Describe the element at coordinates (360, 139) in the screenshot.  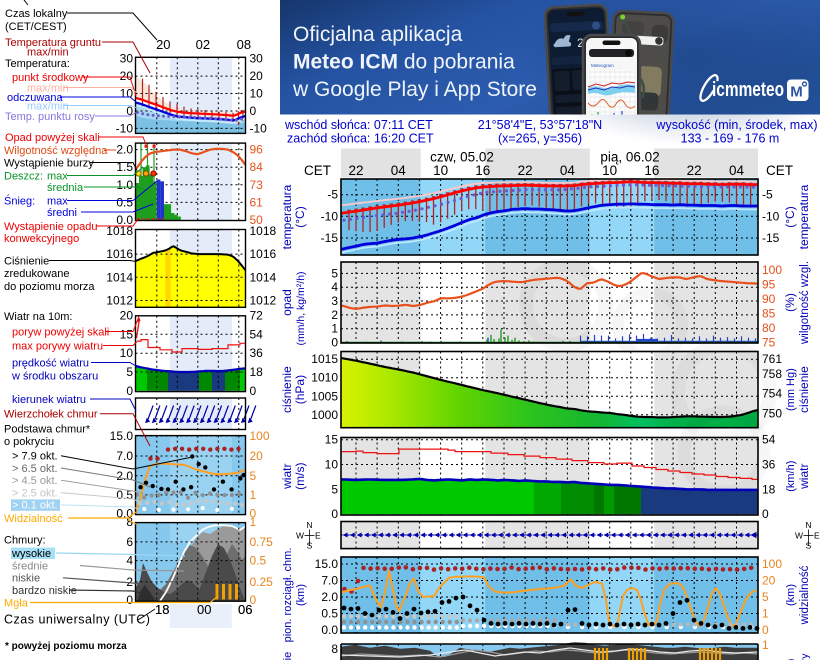
I see `svg-text: zachód słońca: 16:20 CET` at that location.